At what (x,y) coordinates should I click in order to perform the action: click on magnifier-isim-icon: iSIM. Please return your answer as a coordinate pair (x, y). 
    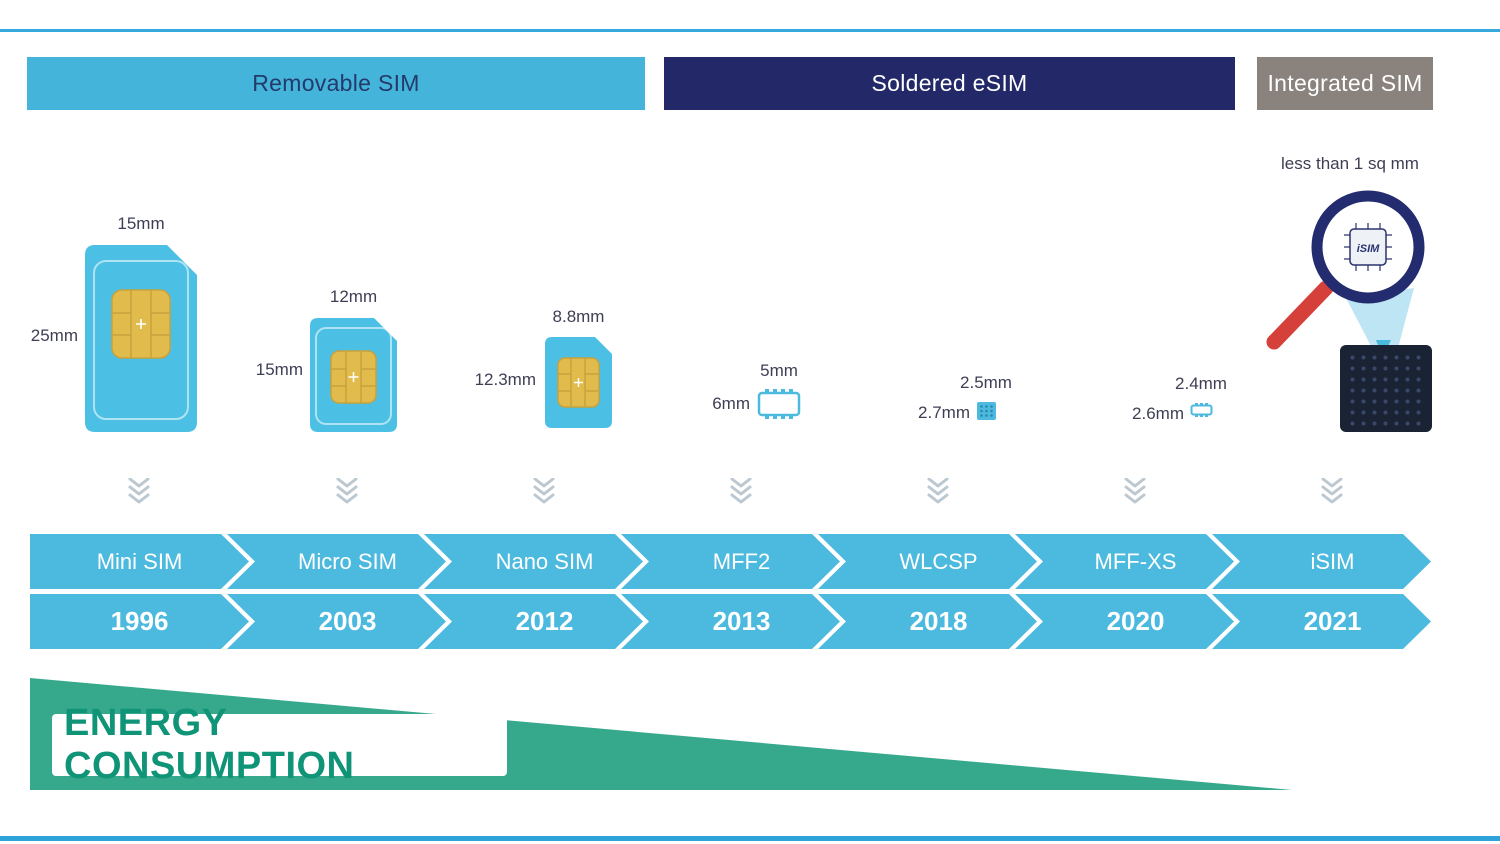
    Looking at the image, I should click on (1349, 311).